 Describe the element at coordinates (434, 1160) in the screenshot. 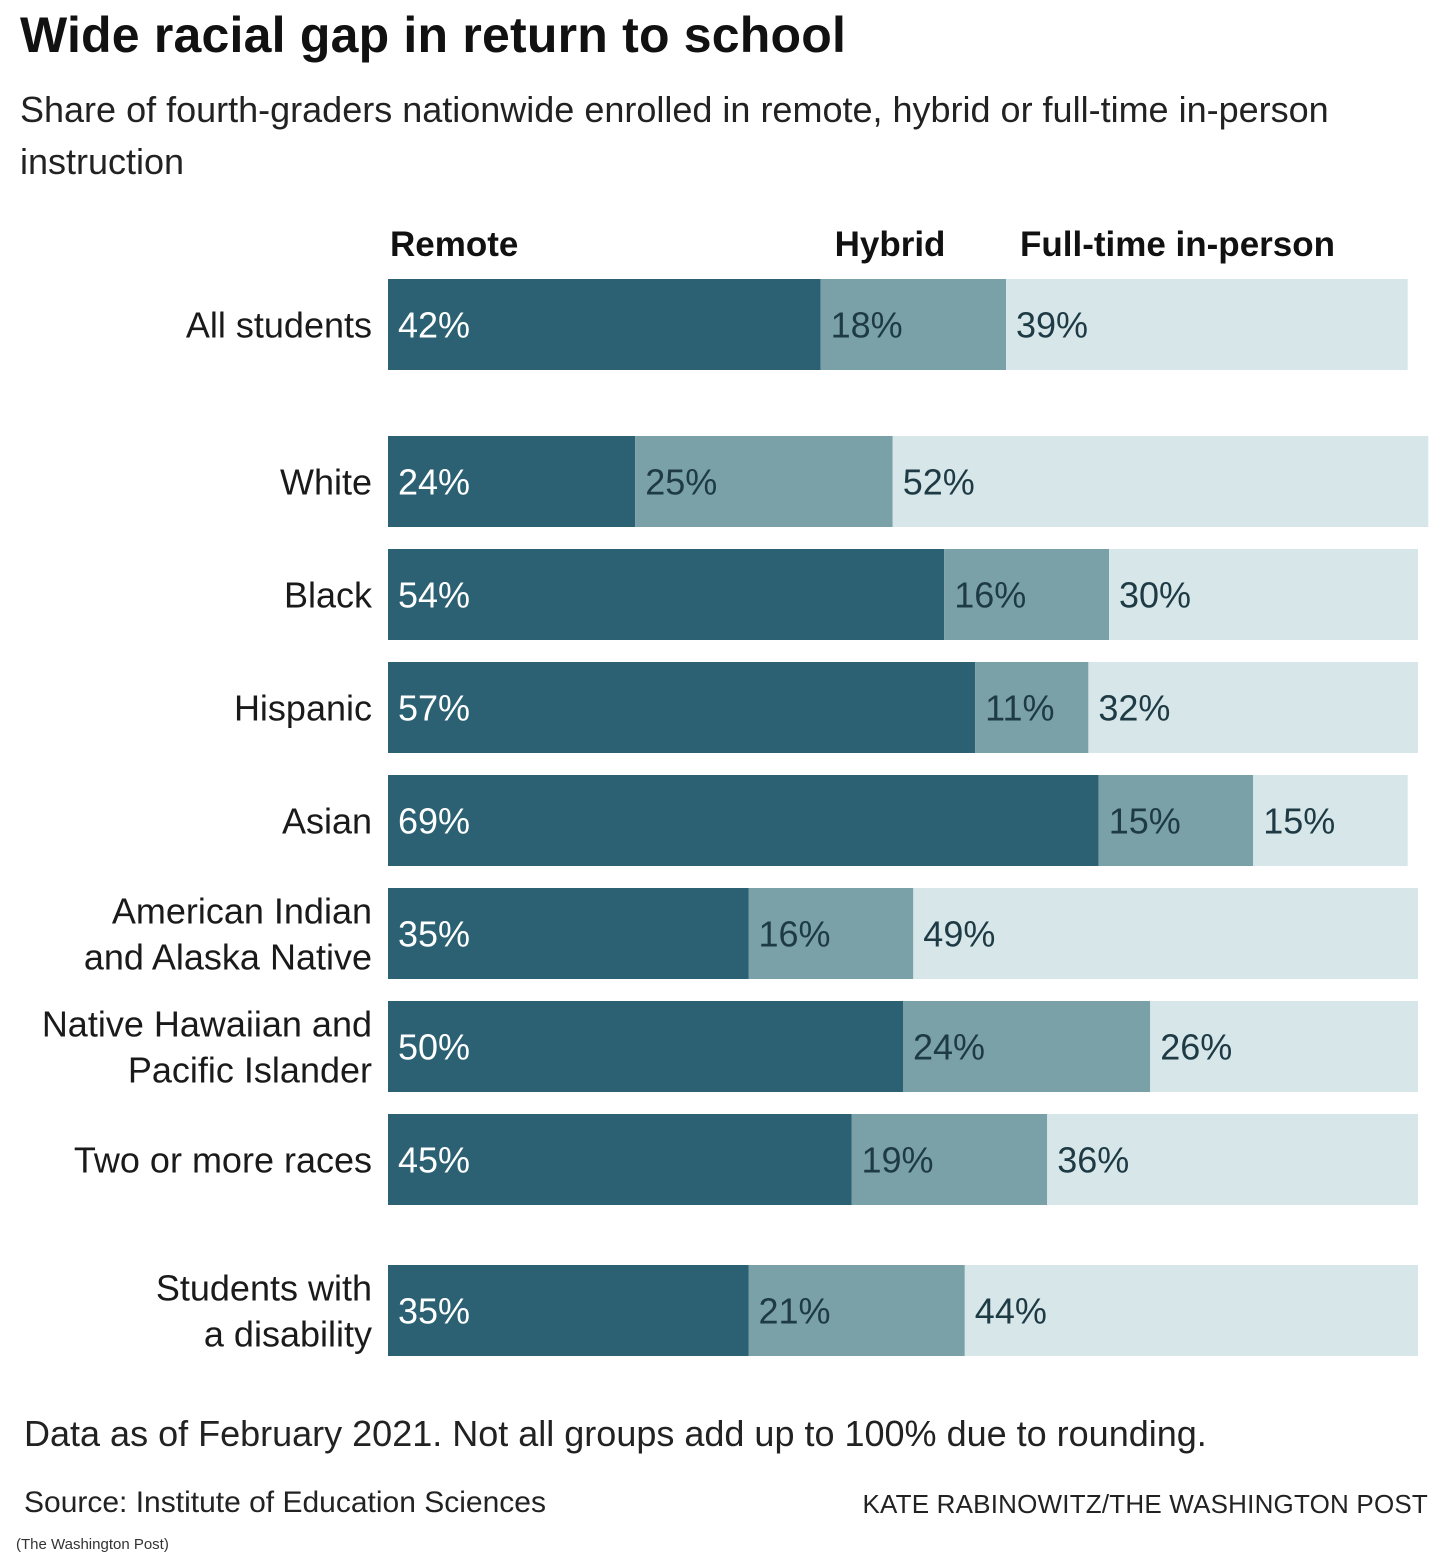

I see `data-label: 45%` at that location.